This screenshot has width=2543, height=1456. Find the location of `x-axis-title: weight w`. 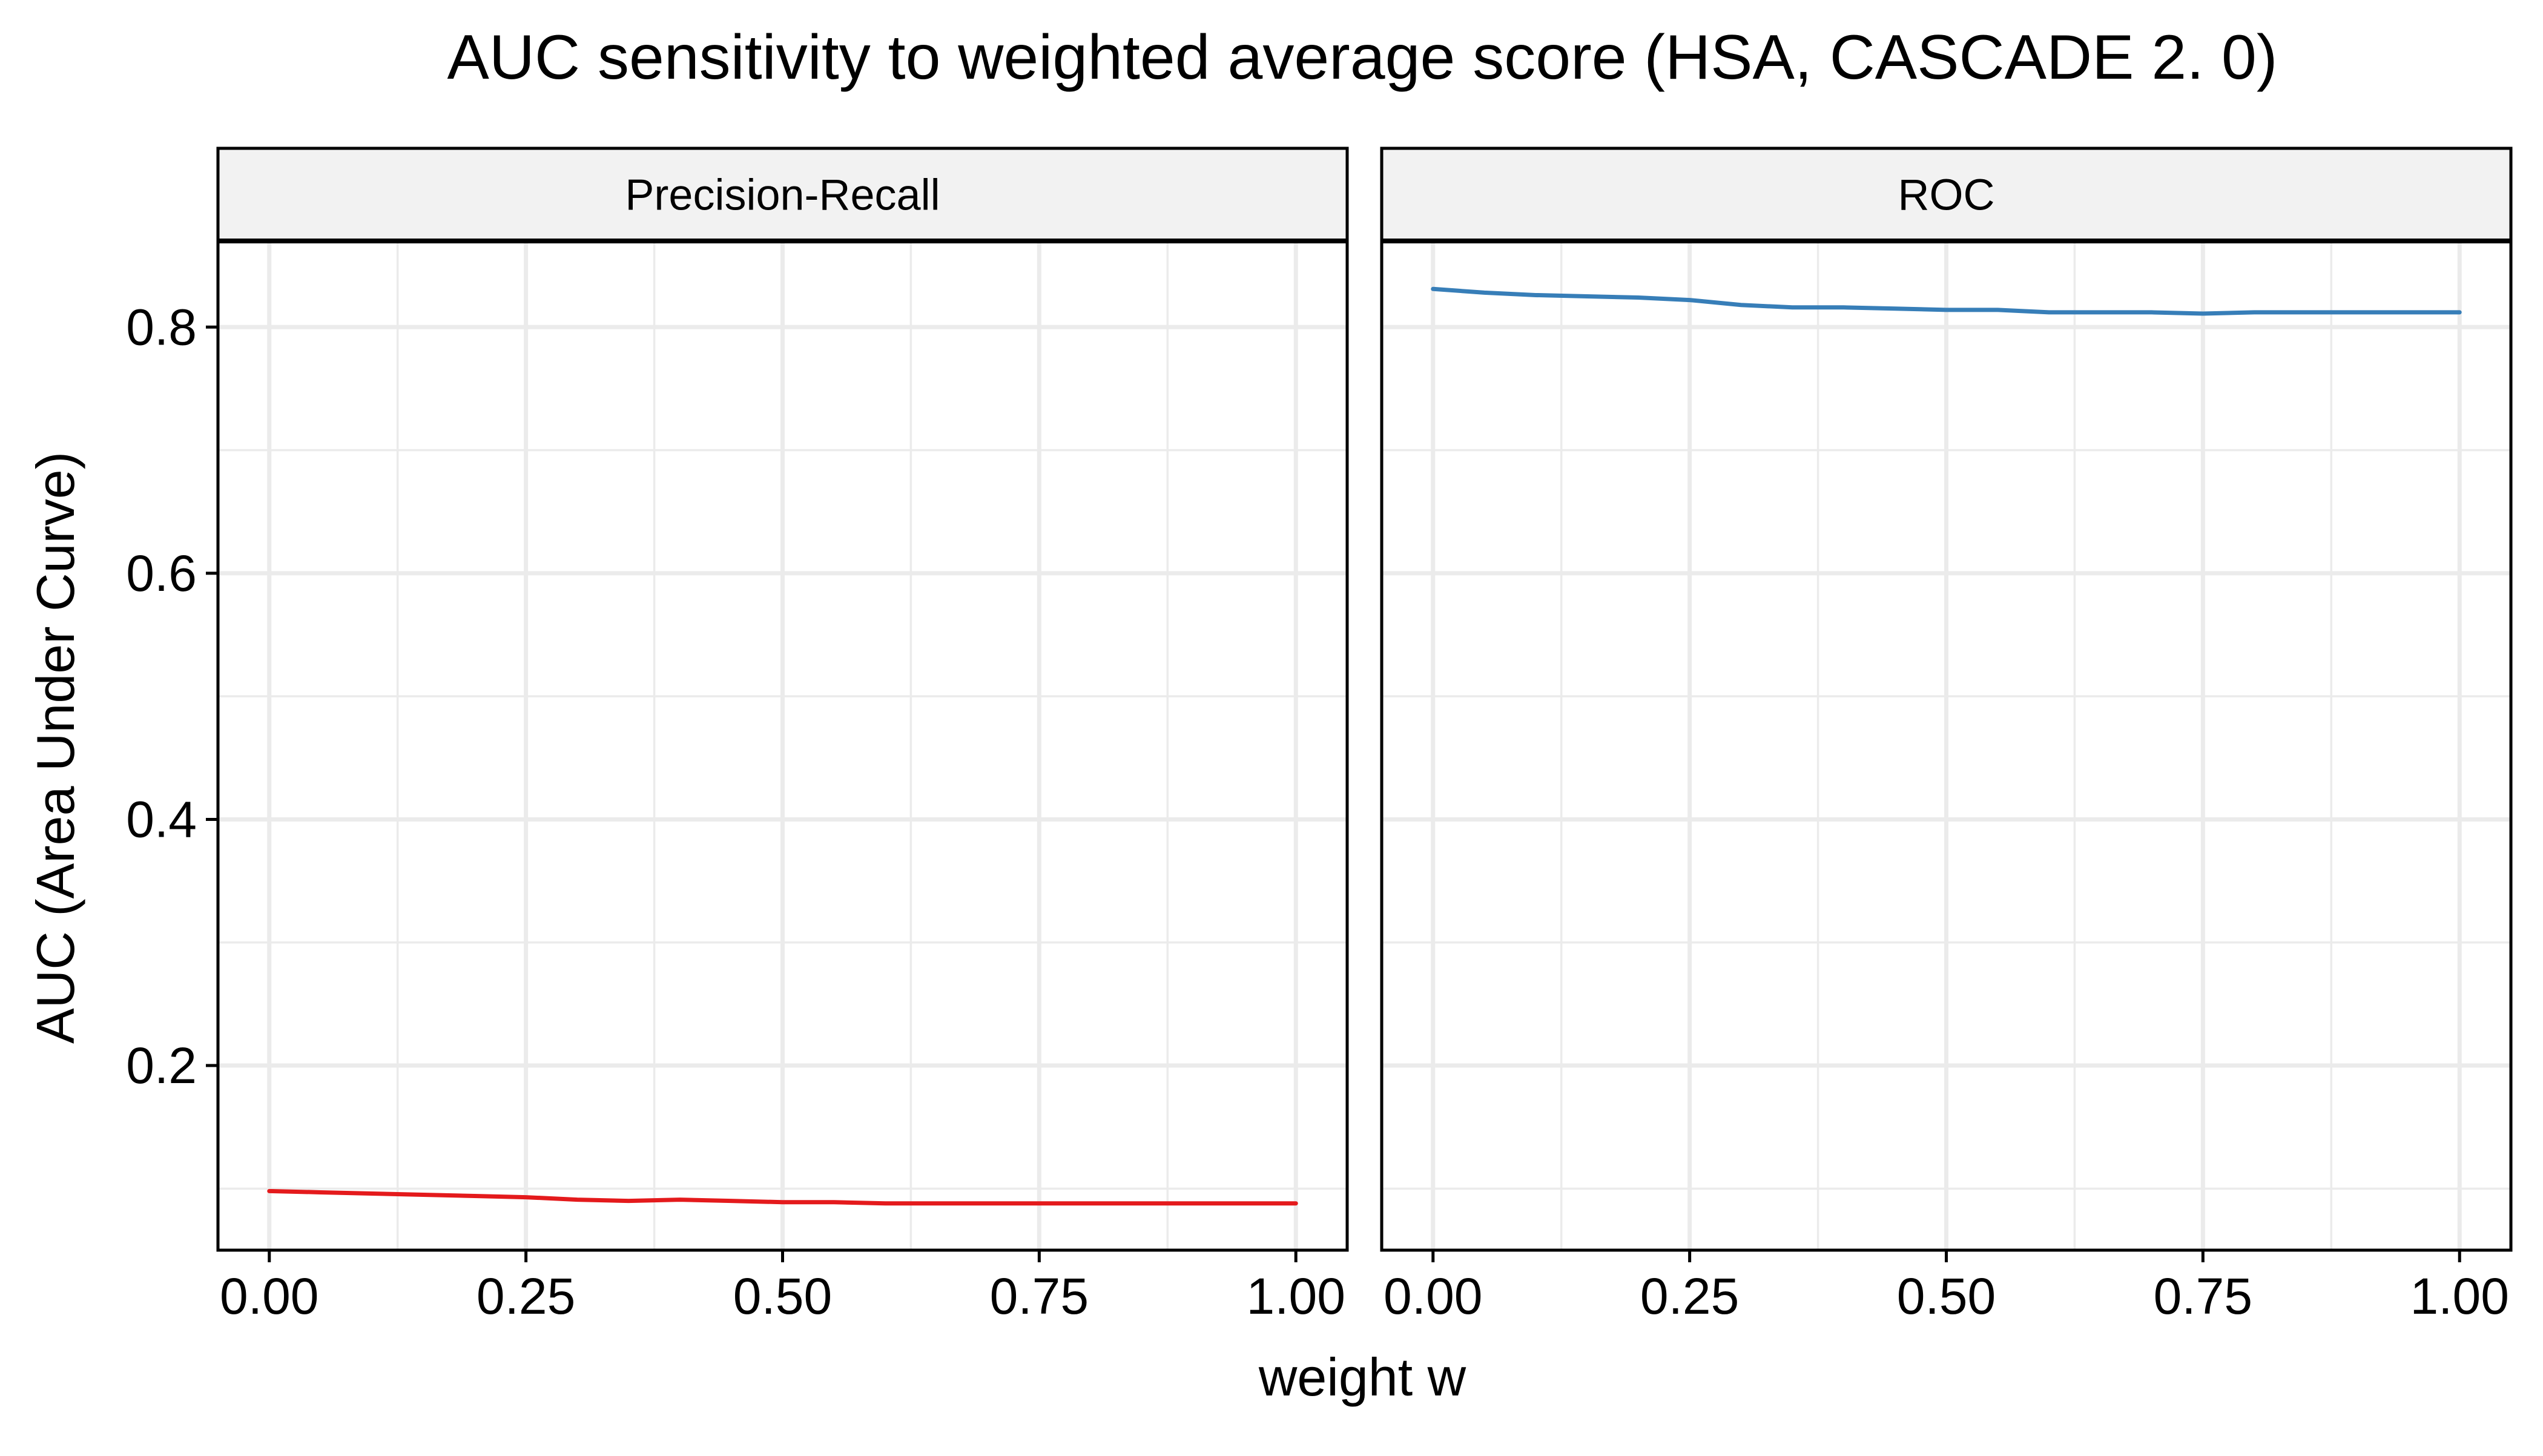

x-axis-title: weight w is located at coordinates (1362, 1377).